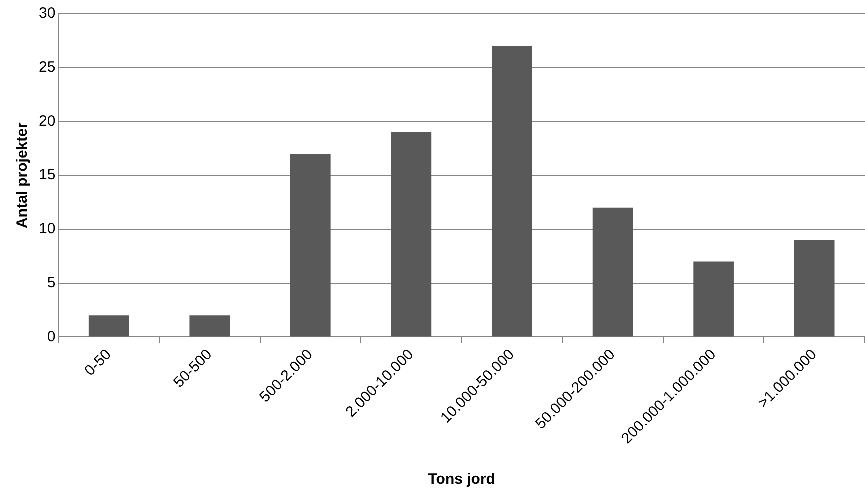 This screenshot has width=865, height=499. Describe the element at coordinates (98, 363) in the screenshot. I see `x-tick-label: 0-50` at that location.